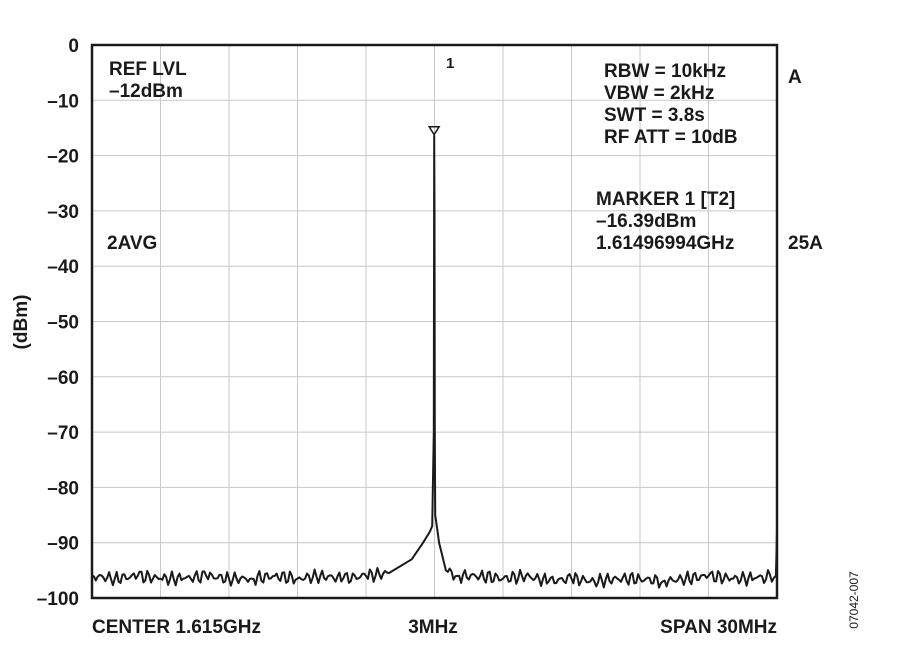  I want to click on right-label-25a: 25A, so click(805, 243).